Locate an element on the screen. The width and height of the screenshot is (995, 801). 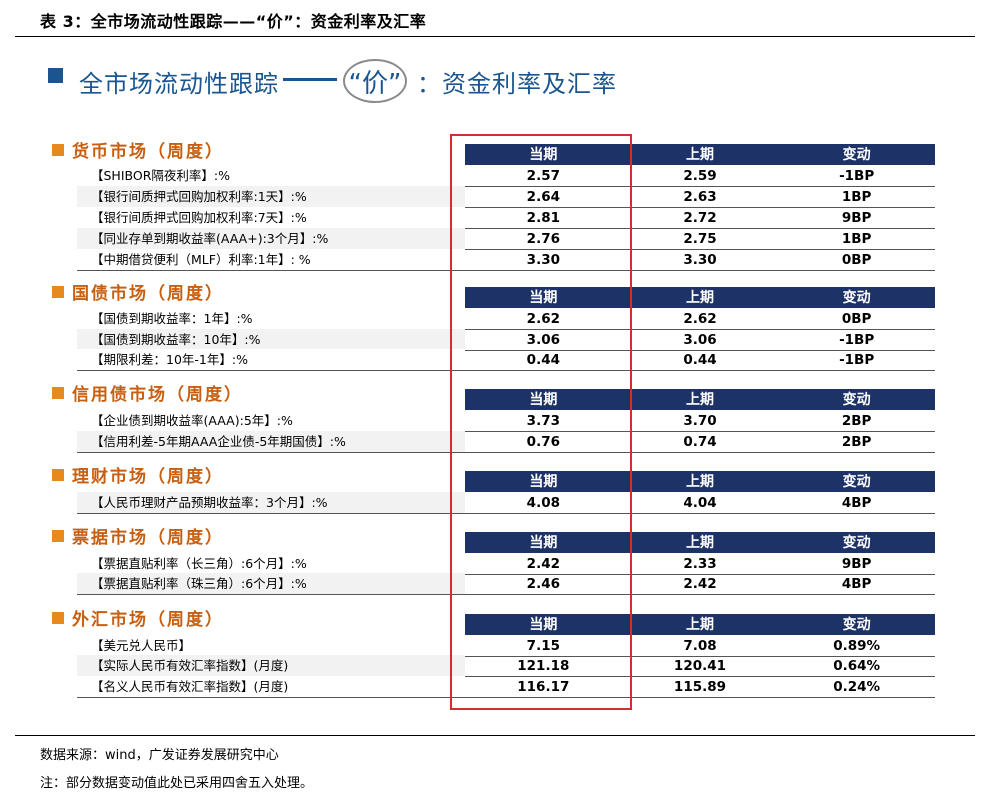
section-title-text: 理财市场（周度） is located at coordinates (148, 477).